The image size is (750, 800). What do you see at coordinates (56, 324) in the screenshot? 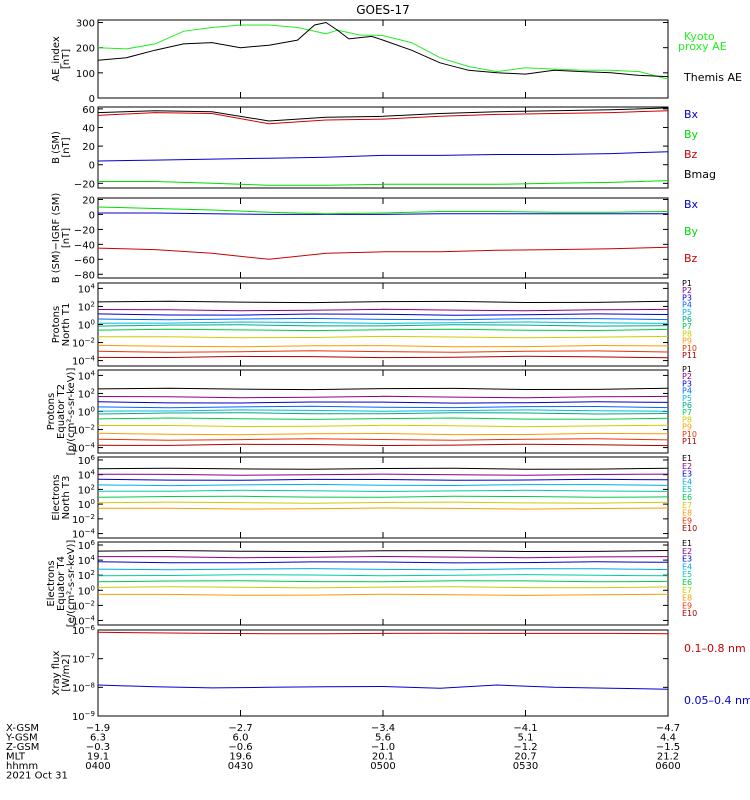
I see `y-axis-label: Protons` at bounding box center [56, 324].